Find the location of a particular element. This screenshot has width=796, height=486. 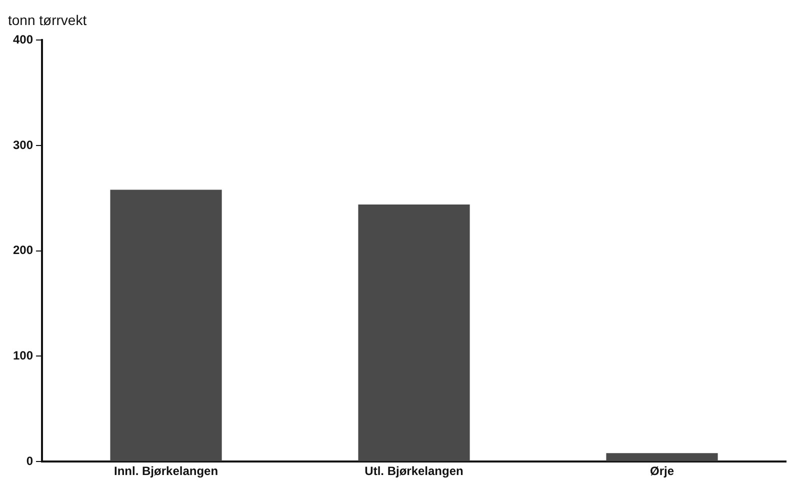

y-tick-label: 200 is located at coordinates (23, 250).